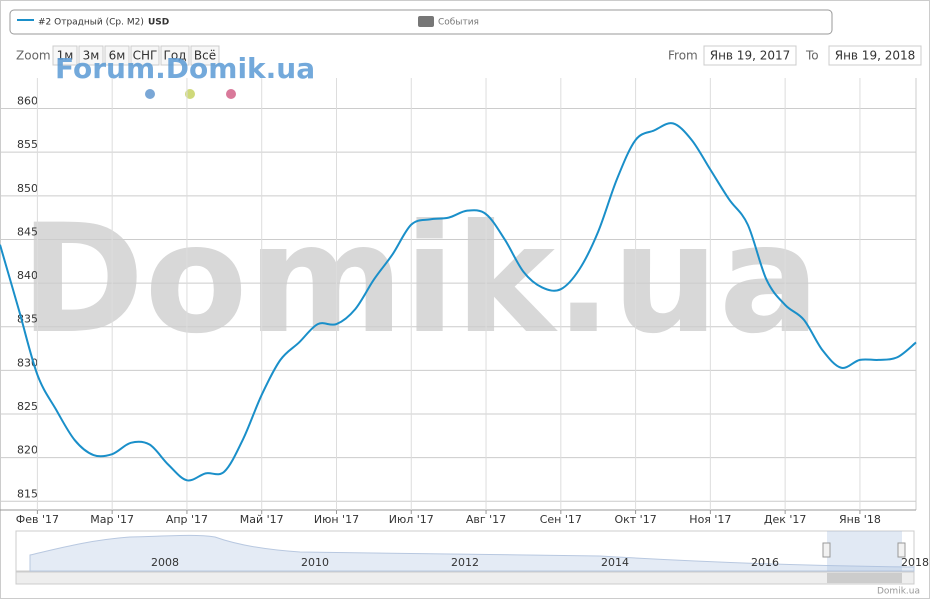  I want to click on zoom-button-label: СНГ, so click(145, 56).